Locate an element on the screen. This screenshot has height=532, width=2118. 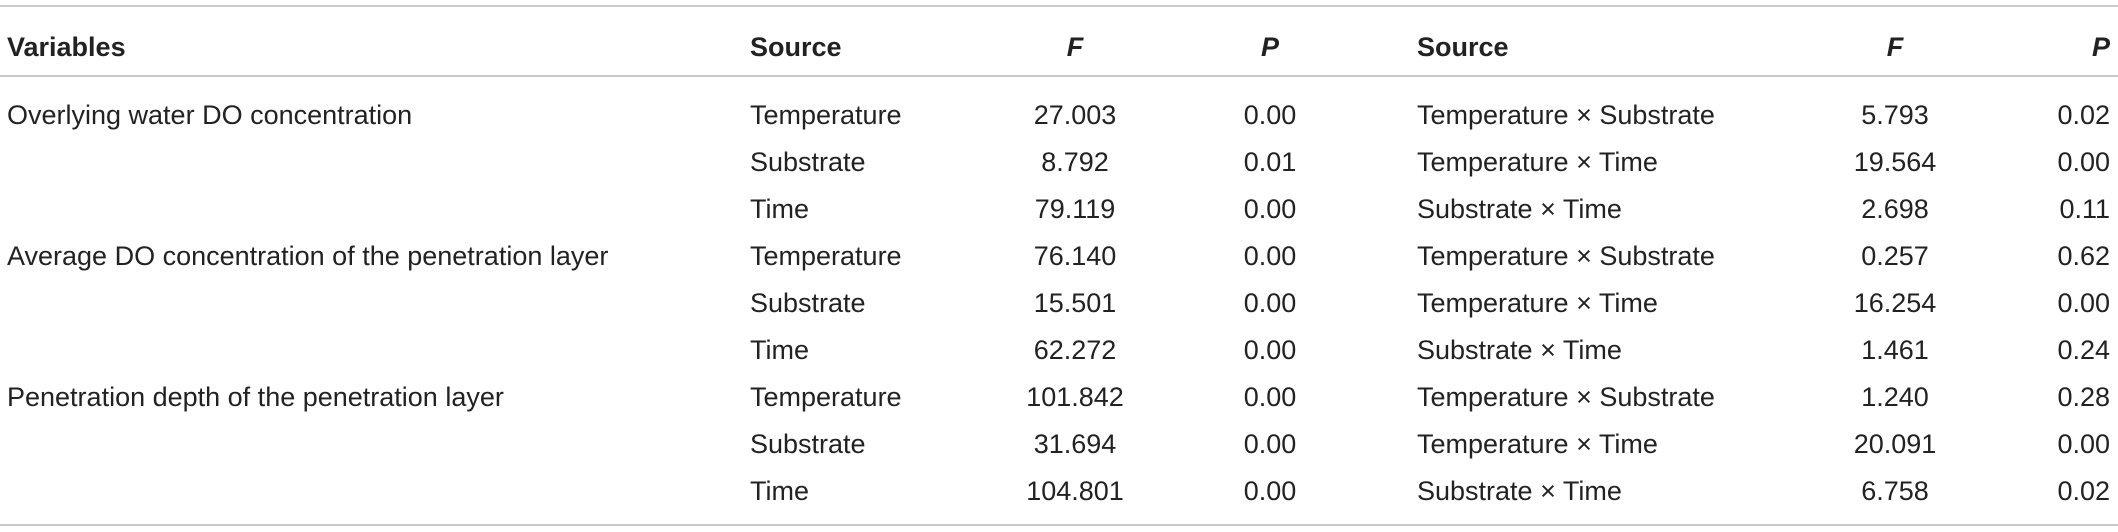
variable-cell: Overlying water DO concentration is located at coordinates (210, 115).